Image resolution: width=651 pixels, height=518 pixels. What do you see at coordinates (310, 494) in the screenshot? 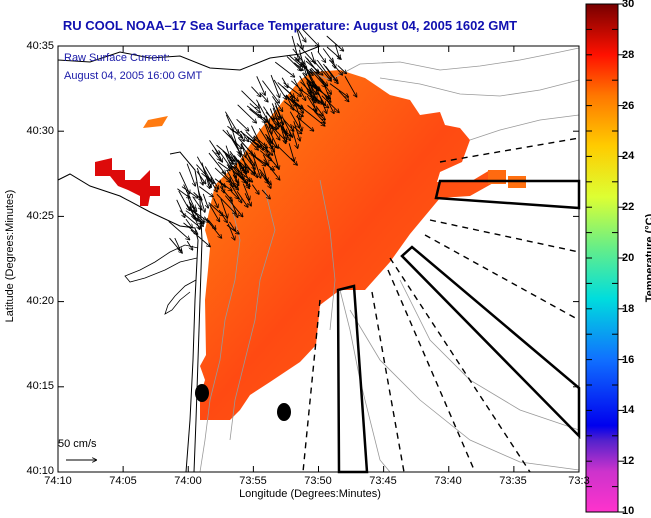
I see `x-axis-label: Longitude (Degrees:Minutes)` at bounding box center [310, 494].